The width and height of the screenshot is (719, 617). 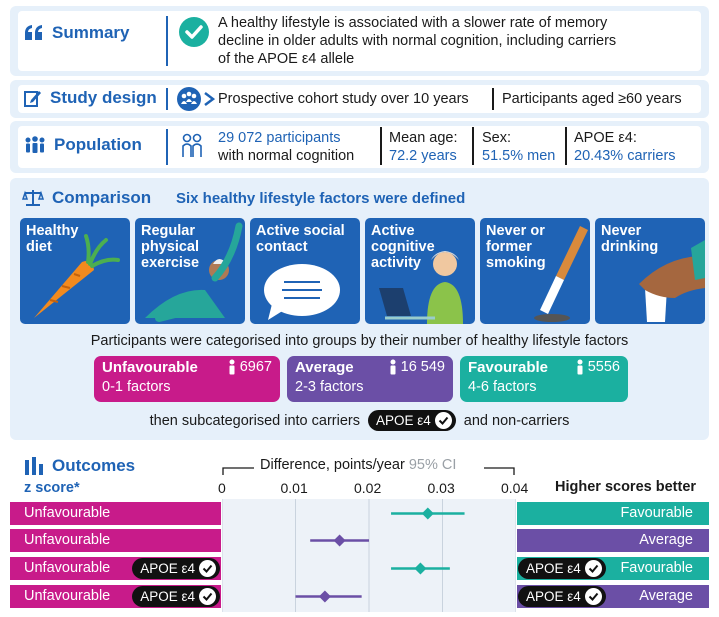 What do you see at coordinates (516, 263) in the screenshot?
I see `factor-label-line: smoking` at bounding box center [516, 263].